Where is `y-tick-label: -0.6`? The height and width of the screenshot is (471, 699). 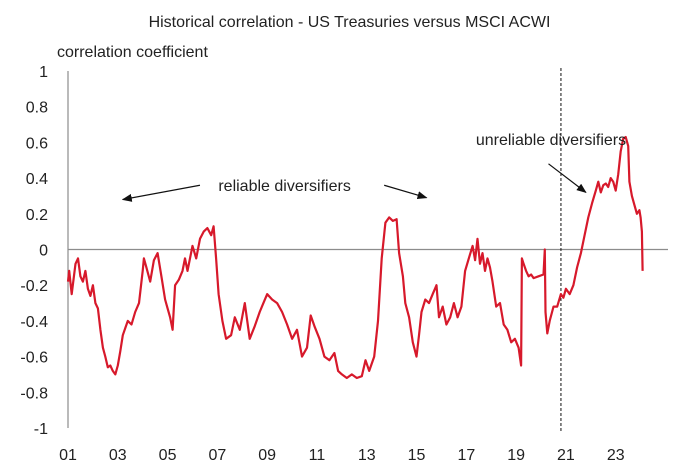 y-tick-label: -0.6 is located at coordinates (34, 358).